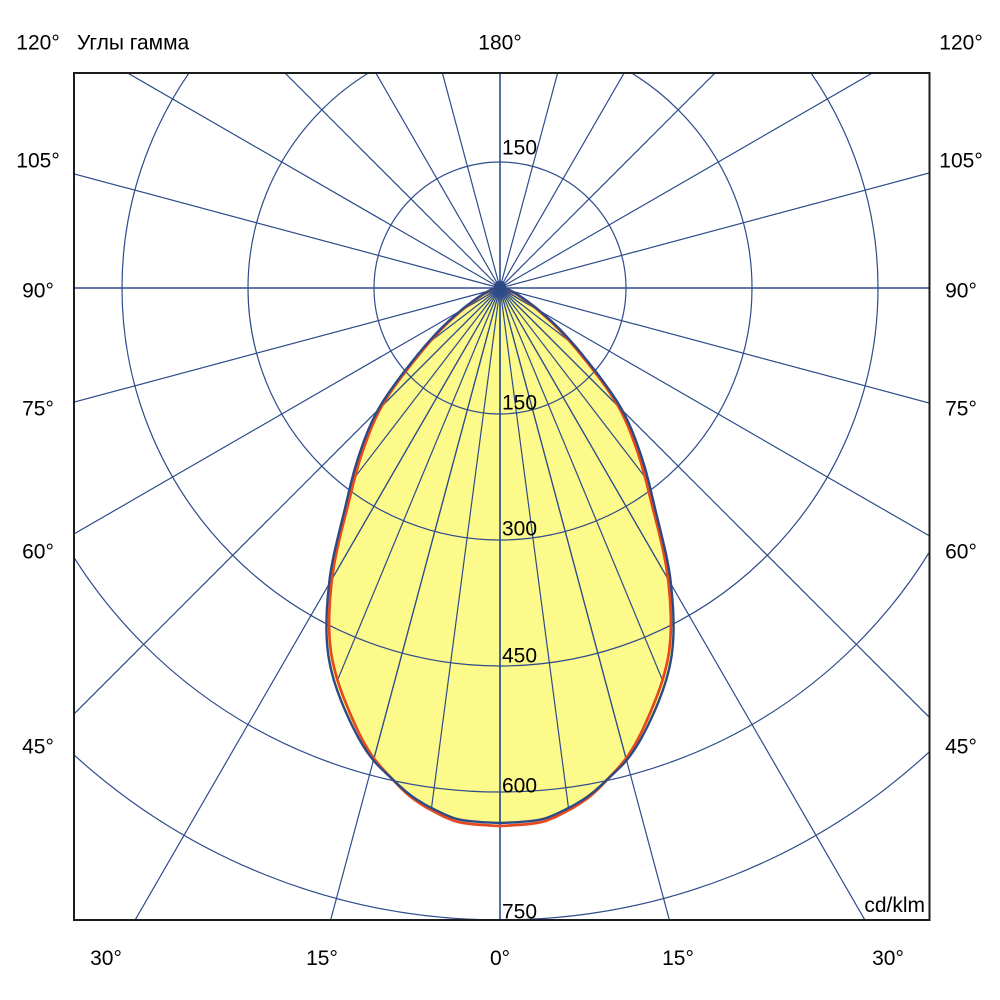 This screenshot has height=1000, width=1000. I want to click on svg-text: 450, so click(519, 656).